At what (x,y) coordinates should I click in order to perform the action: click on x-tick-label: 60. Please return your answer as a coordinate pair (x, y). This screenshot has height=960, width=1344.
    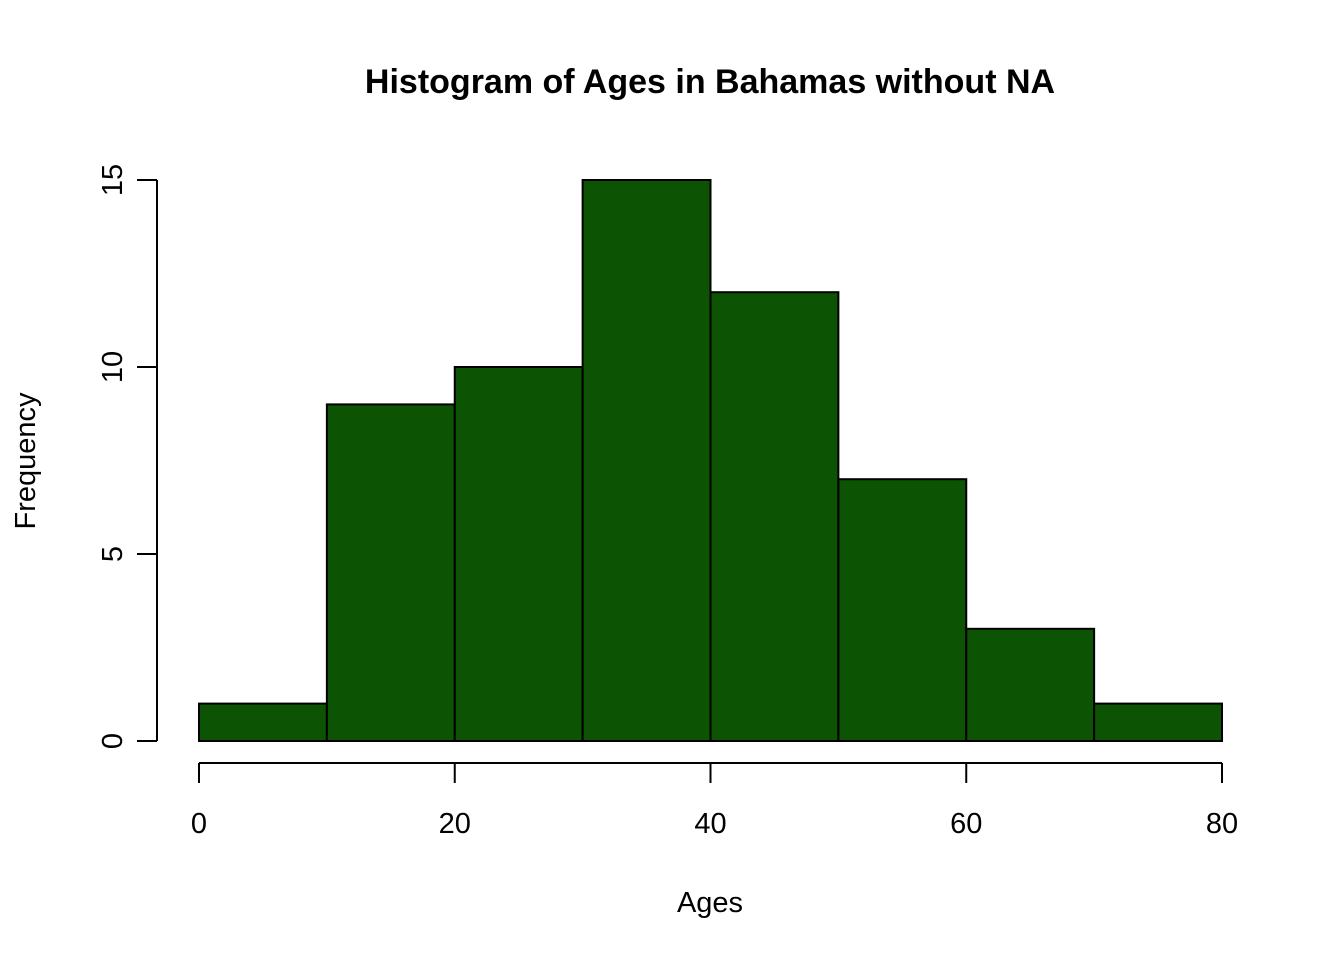
    Looking at the image, I should click on (966, 824).